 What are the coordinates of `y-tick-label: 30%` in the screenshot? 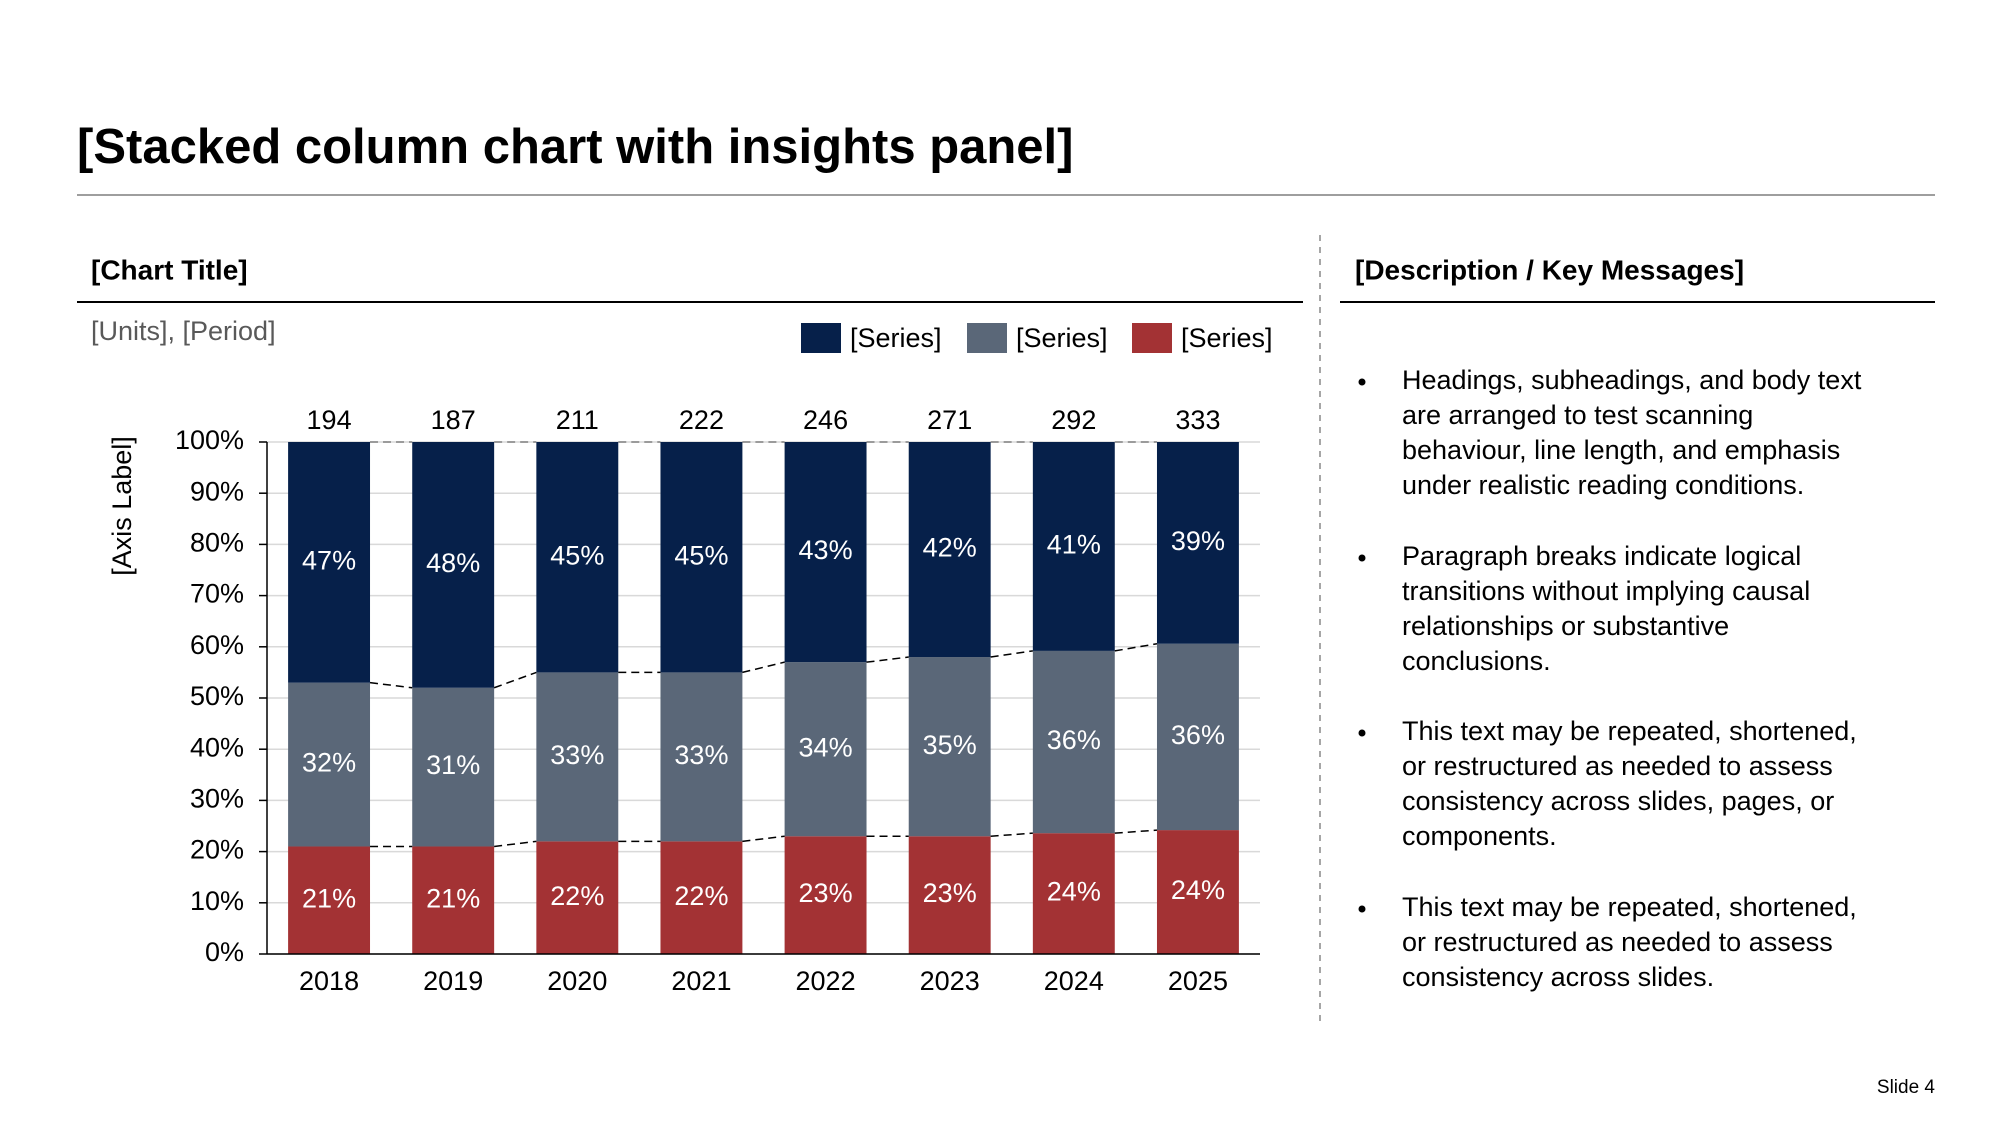 It's located at (217, 799).